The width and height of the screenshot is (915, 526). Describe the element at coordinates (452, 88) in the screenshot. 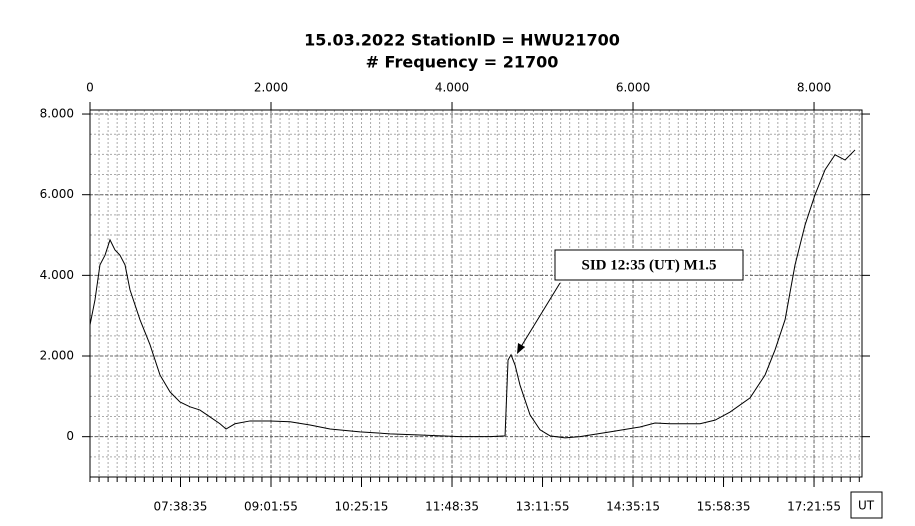

I see `x-tick-label: 4.000` at that location.